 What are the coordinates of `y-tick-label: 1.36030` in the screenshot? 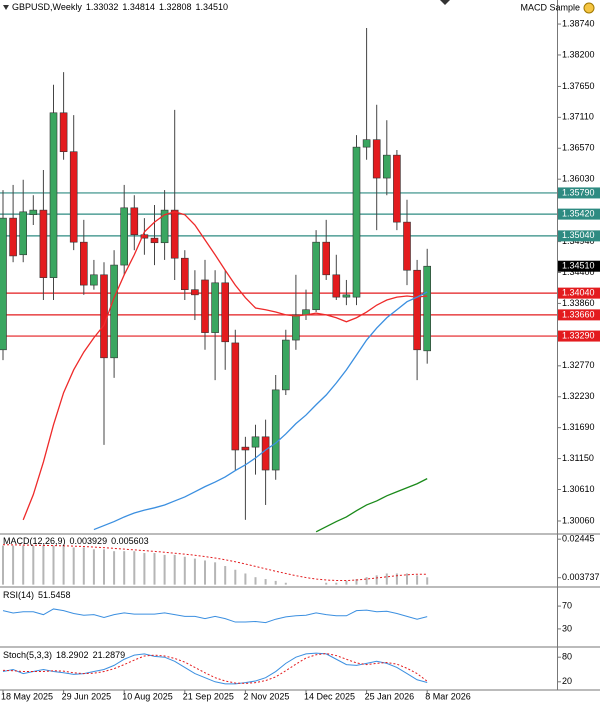 It's located at (578, 179).